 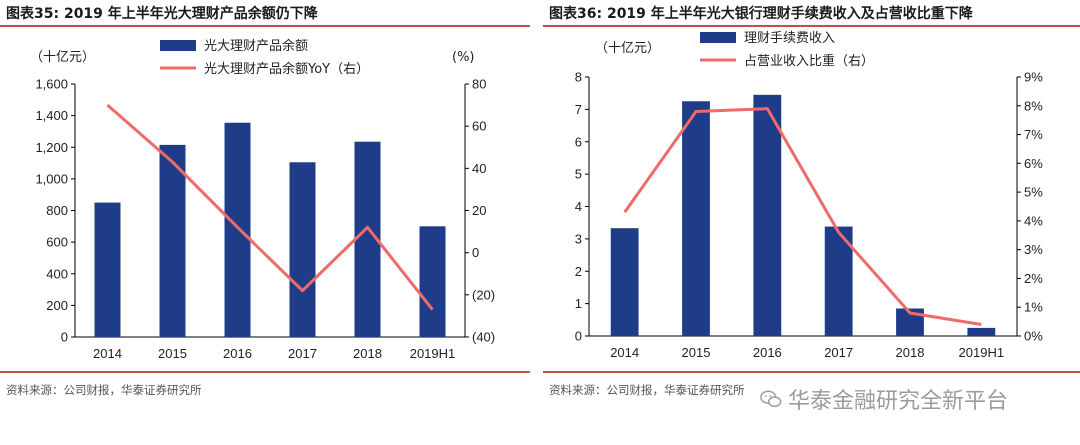 What do you see at coordinates (809, 61) in the screenshot?
I see `legend-line-label: 占营业收入比重（右）` at bounding box center [809, 61].